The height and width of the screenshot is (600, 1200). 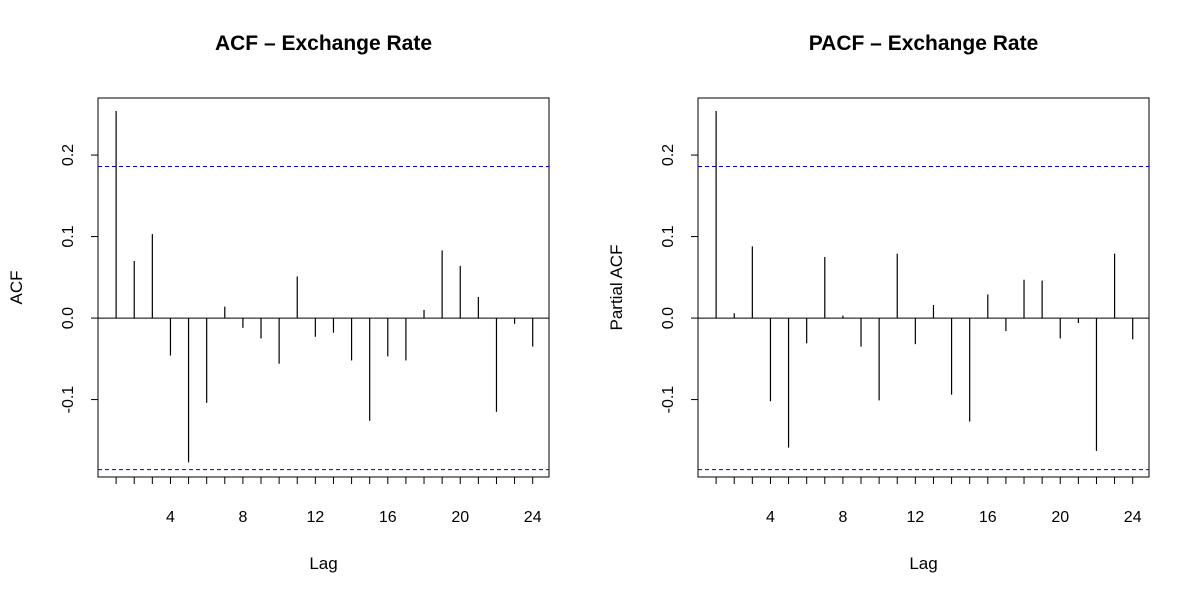 What do you see at coordinates (68, 155) in the screenshot?
I see `acf-y-tick-label: 0.2` at bounding box center [68, 155].